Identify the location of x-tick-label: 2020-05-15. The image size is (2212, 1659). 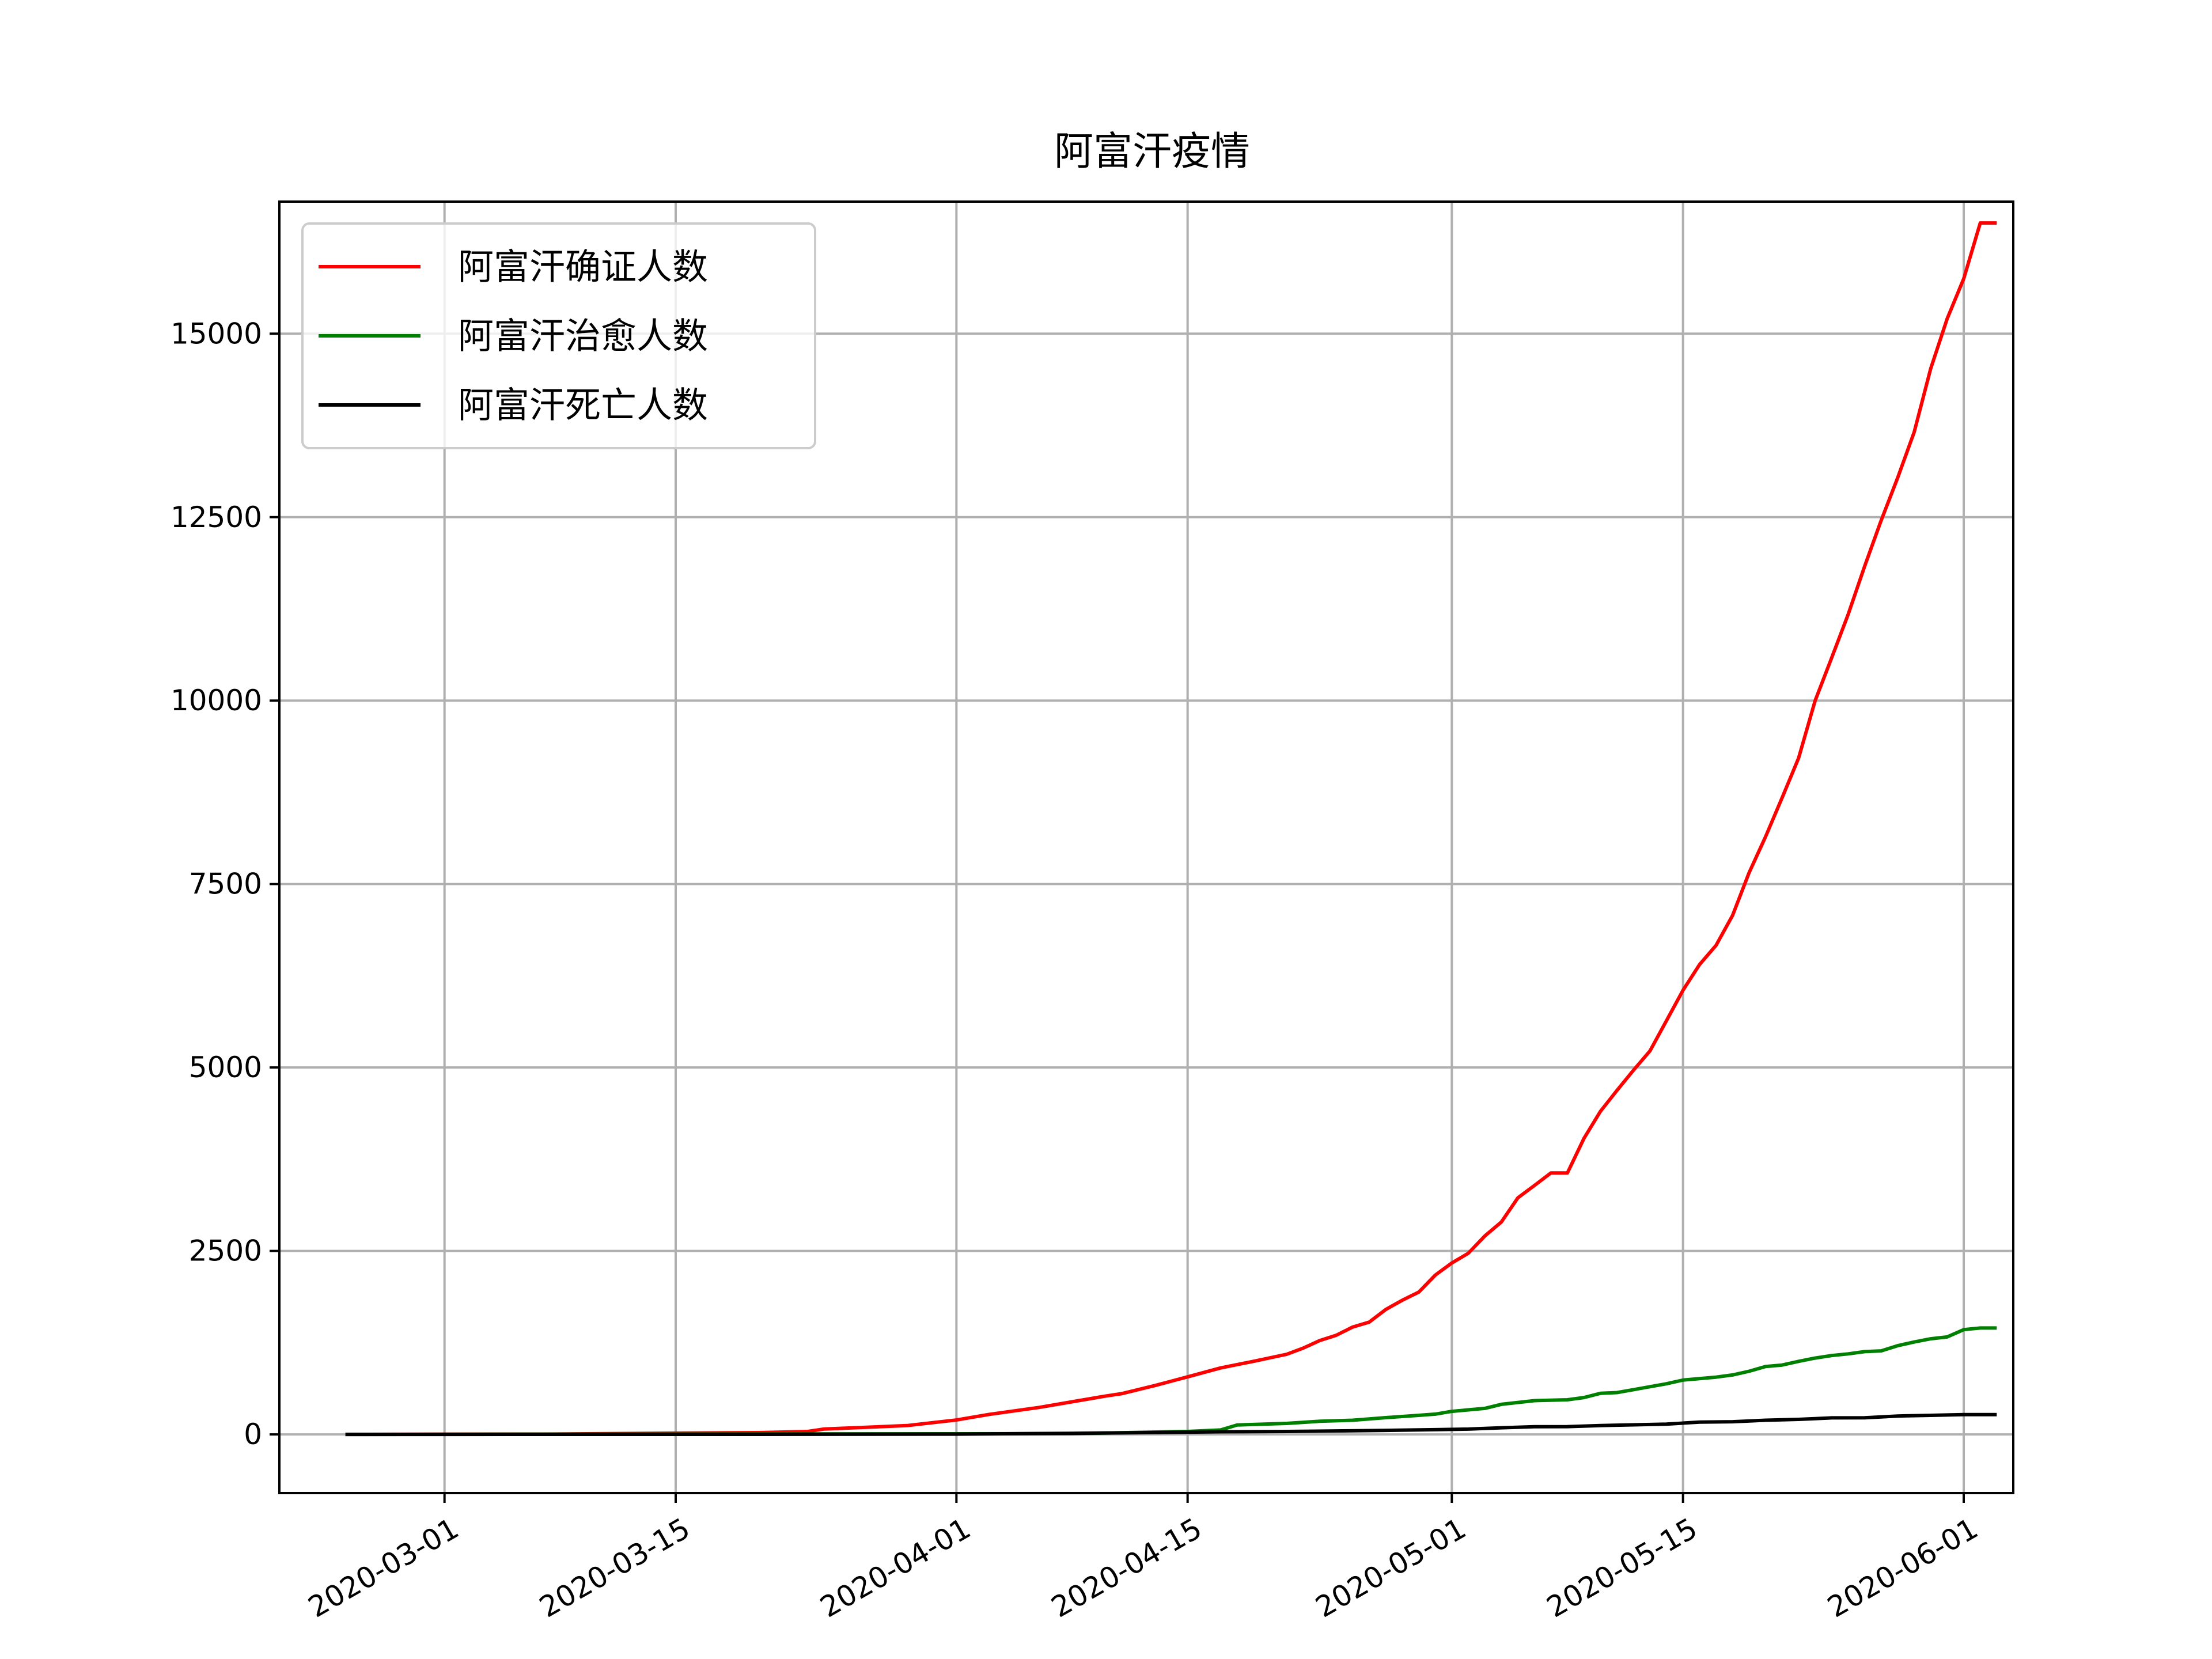
(1622, 1568).